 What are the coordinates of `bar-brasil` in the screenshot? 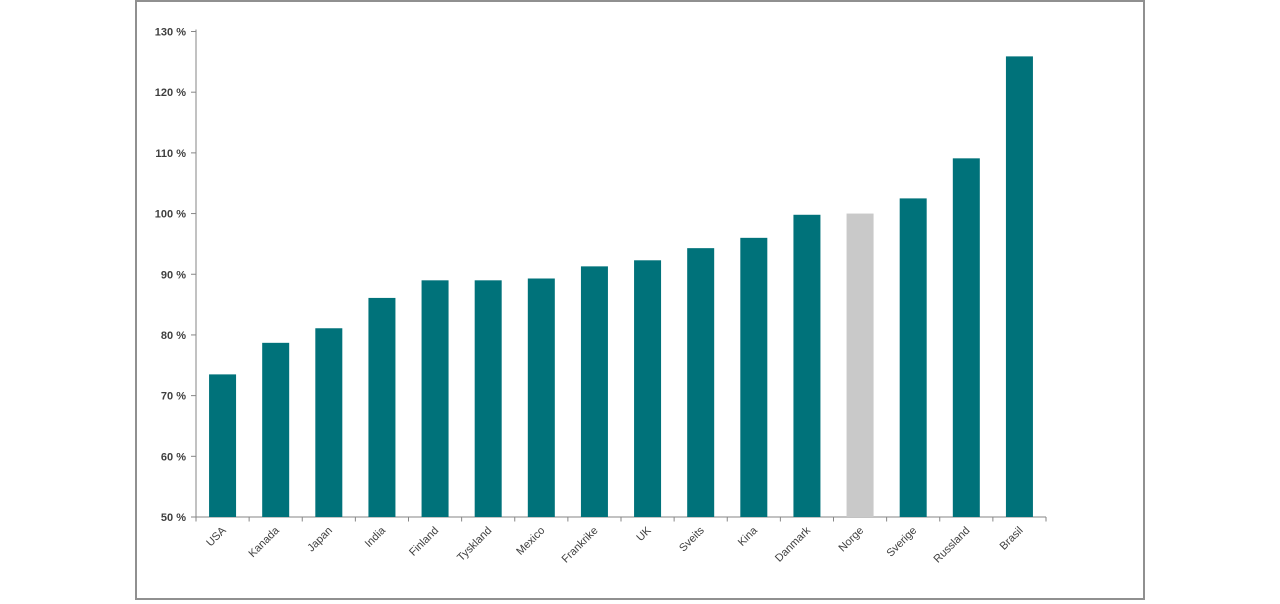 It's located at (1019, 287).